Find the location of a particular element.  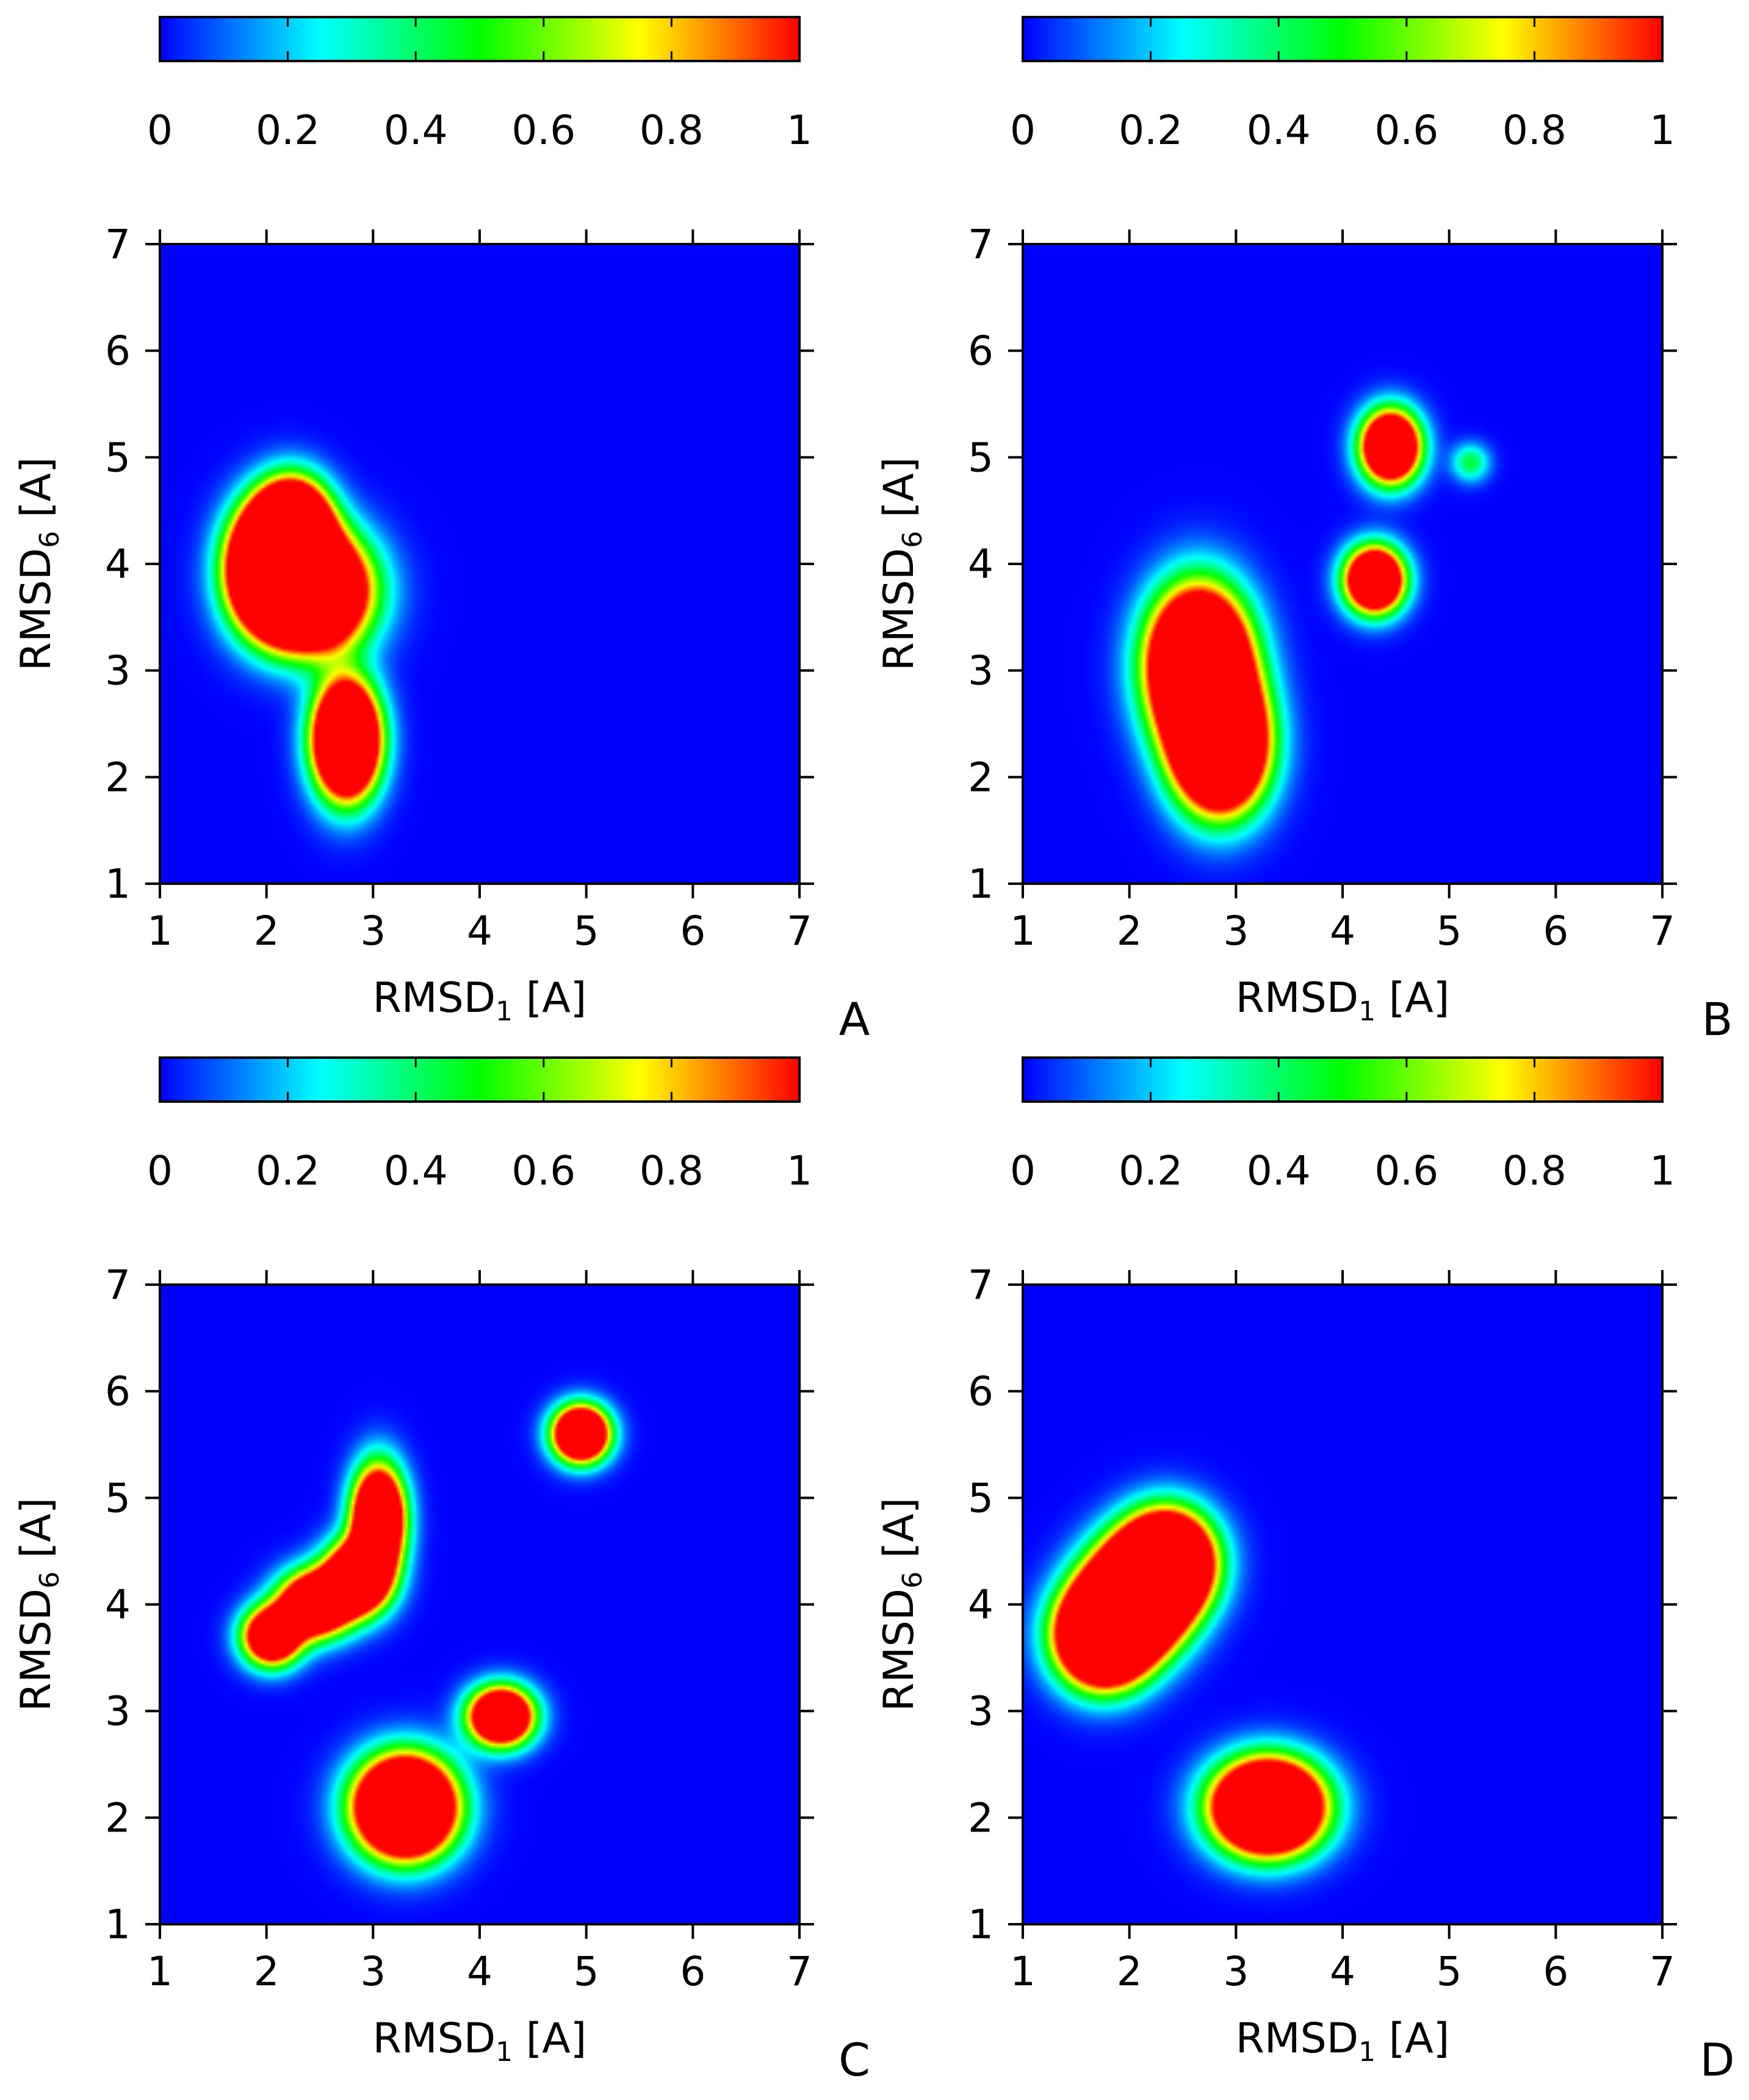

panel-label: C is located at coordinates (854, 2060).